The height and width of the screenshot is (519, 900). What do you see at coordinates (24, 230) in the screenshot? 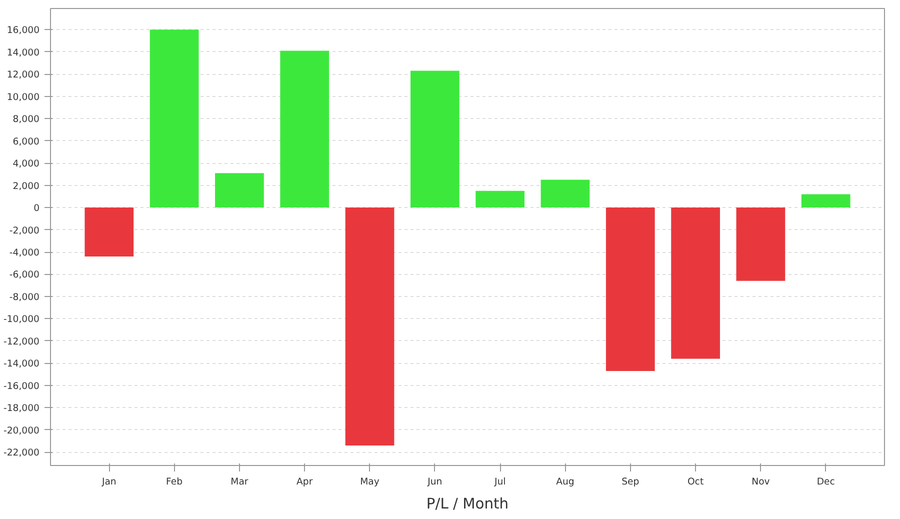
I see `y-tick-label: -2,000` at bounding box center [24, 230].